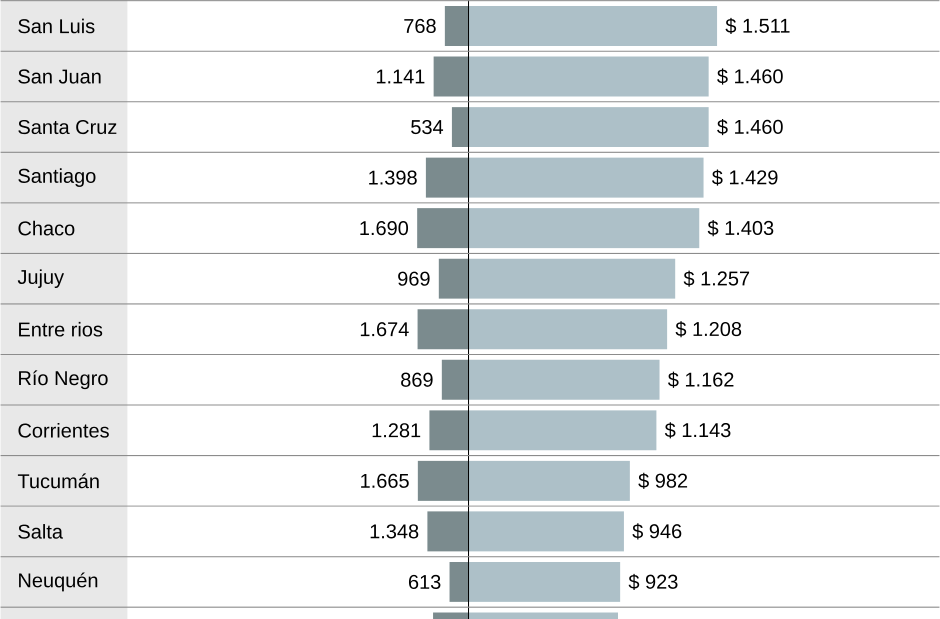  What do you see at coordinates (384, 329) in the screenshot?
I see `data-label: 1.674` at bounding box center [384, 329].